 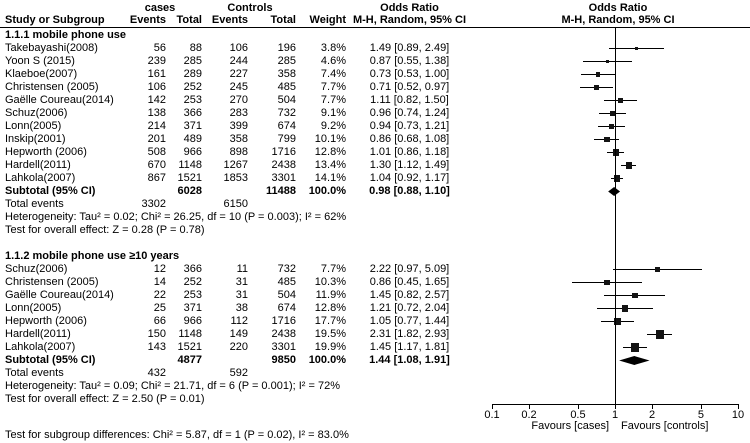 I want to click on col-w: 7.7%, so click(x=333, y=269).